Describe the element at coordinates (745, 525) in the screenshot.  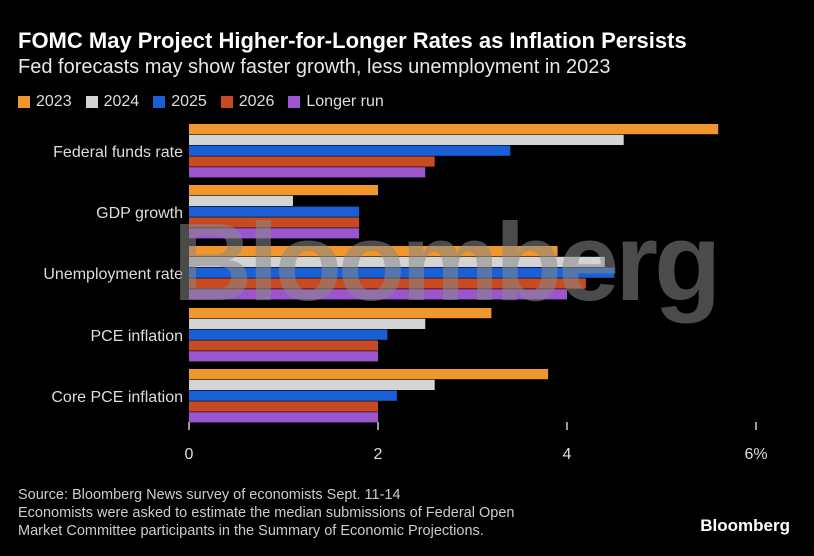
I see `bloomberg-logo: Bloomberg` at that location.